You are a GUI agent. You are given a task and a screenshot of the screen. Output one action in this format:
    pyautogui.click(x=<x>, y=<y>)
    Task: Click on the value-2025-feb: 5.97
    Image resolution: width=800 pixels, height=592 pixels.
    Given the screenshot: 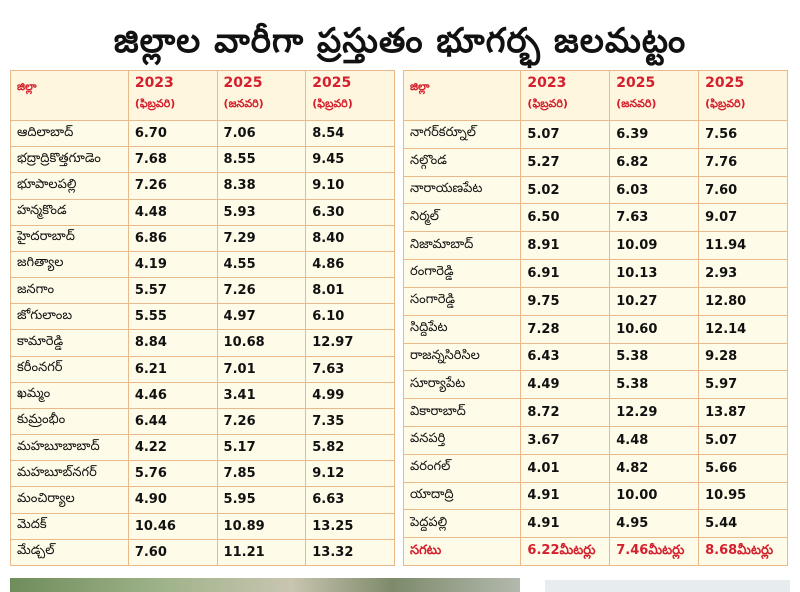 What is the action you would take?
    pyautogui.click(x=743, y=385)
    